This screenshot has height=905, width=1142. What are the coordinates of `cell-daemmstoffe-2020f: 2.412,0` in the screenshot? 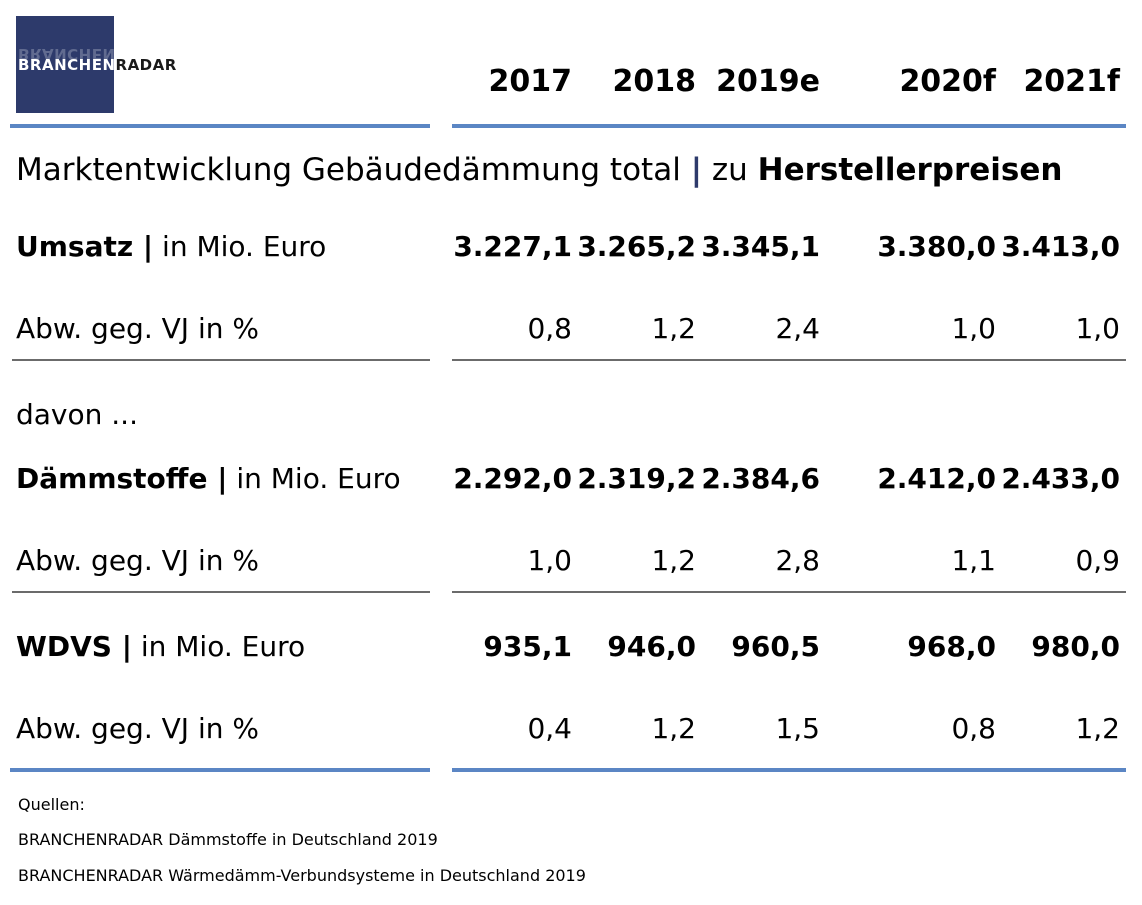 It's located at (936, 478).